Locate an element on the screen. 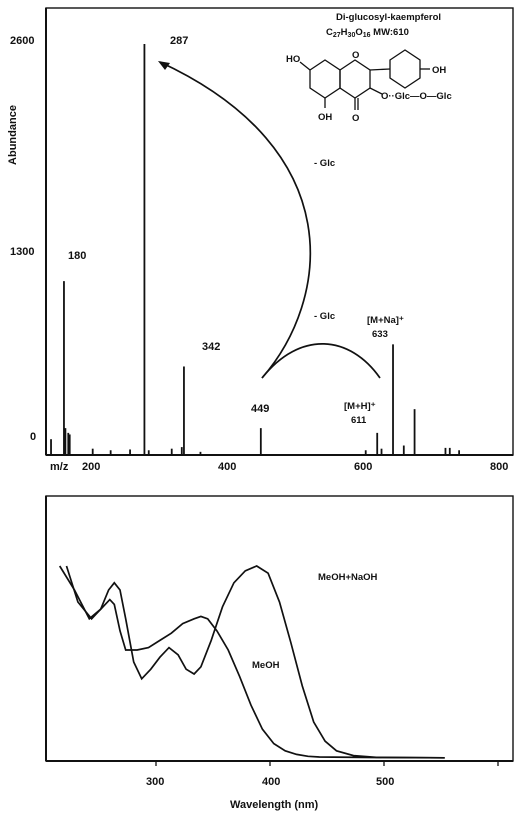 This screenshot has width=518, height=817. peak-label-611: 611 is located at coordinates (359, 420).